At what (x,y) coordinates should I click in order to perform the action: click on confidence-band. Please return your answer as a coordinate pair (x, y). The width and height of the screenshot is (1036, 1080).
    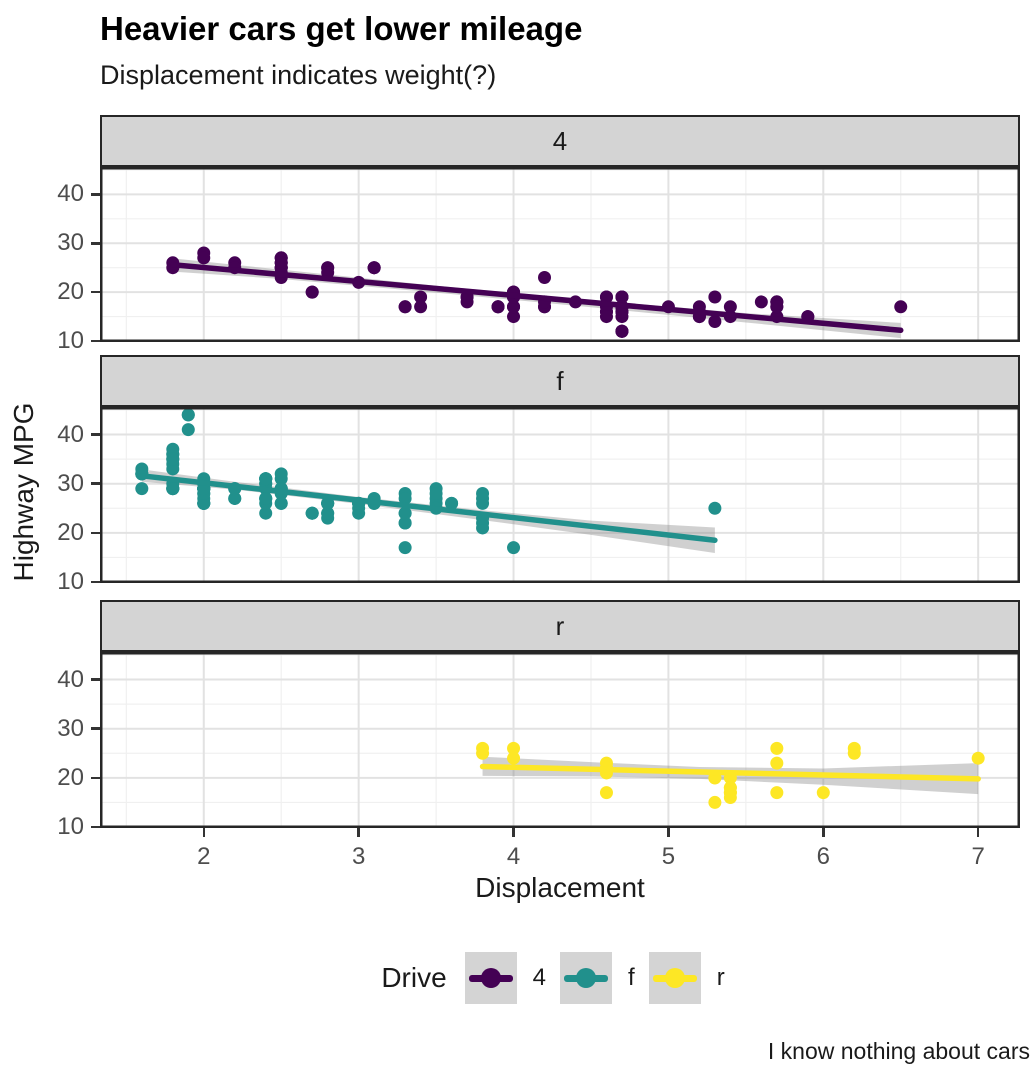
    Looking at the image, I should click on (428, 511).